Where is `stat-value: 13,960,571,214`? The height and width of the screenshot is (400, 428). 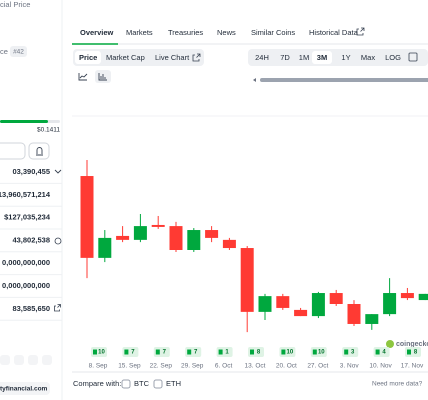 stat-value: 13,960,571,214 is located at coordinates (25, 194).